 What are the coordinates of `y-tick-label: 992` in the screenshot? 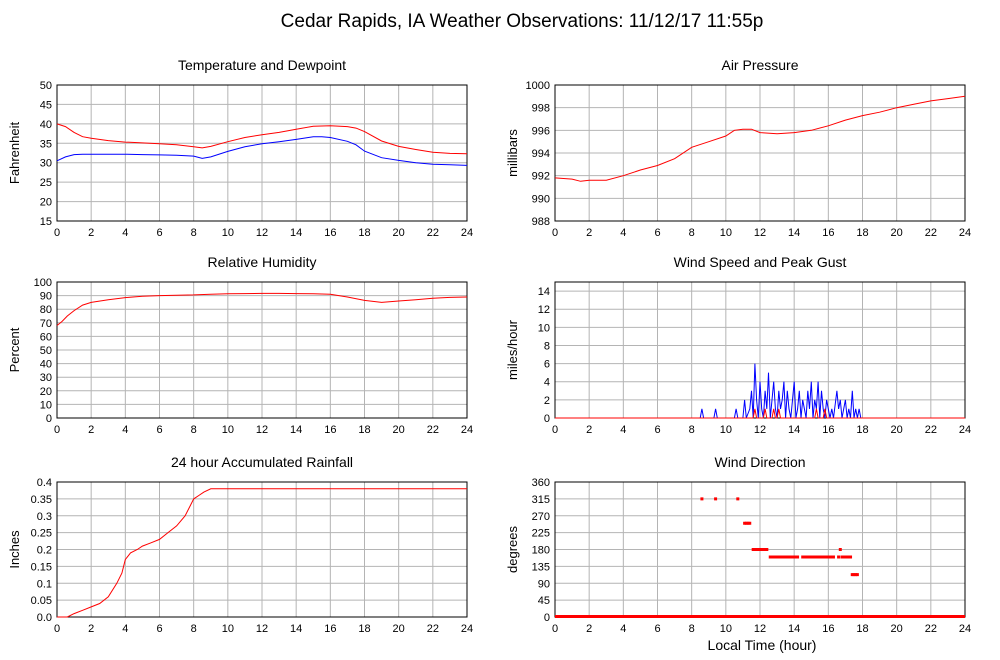 It's located at (541, 177).